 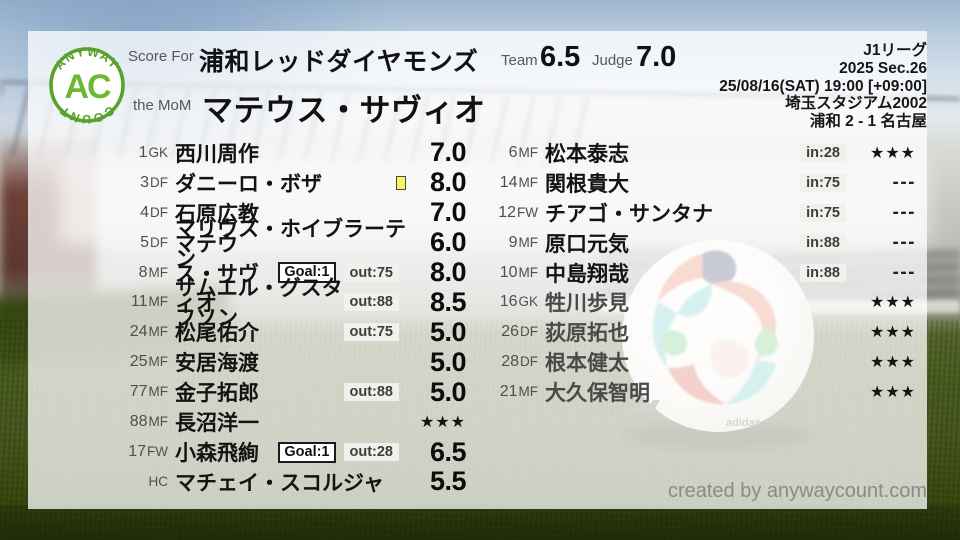 I want to click on player-name: ダニーロ・ボザ, so click(x=248, y=184).